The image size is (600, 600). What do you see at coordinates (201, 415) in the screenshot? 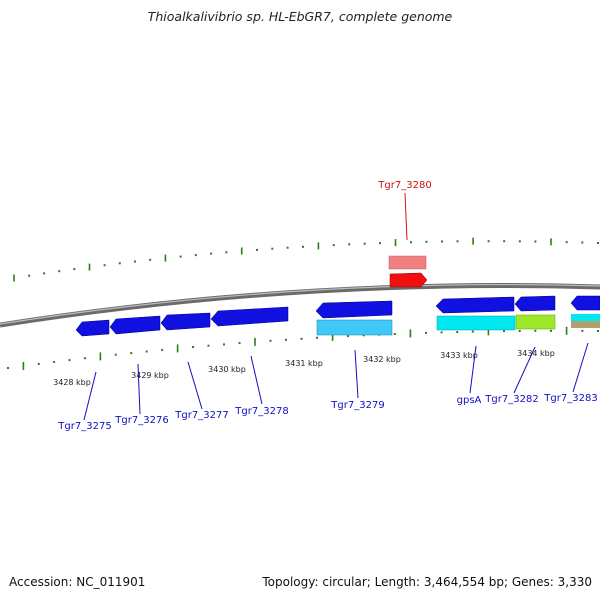
I see `gene-label-tgr7-3277: Tgr7_3277` at bounding box center [201, 415].